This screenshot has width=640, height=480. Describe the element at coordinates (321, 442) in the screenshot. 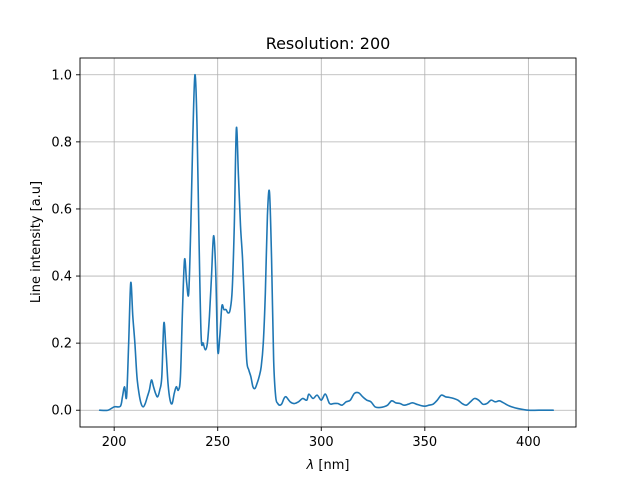

I see `x-tick-label: 300` at that location.